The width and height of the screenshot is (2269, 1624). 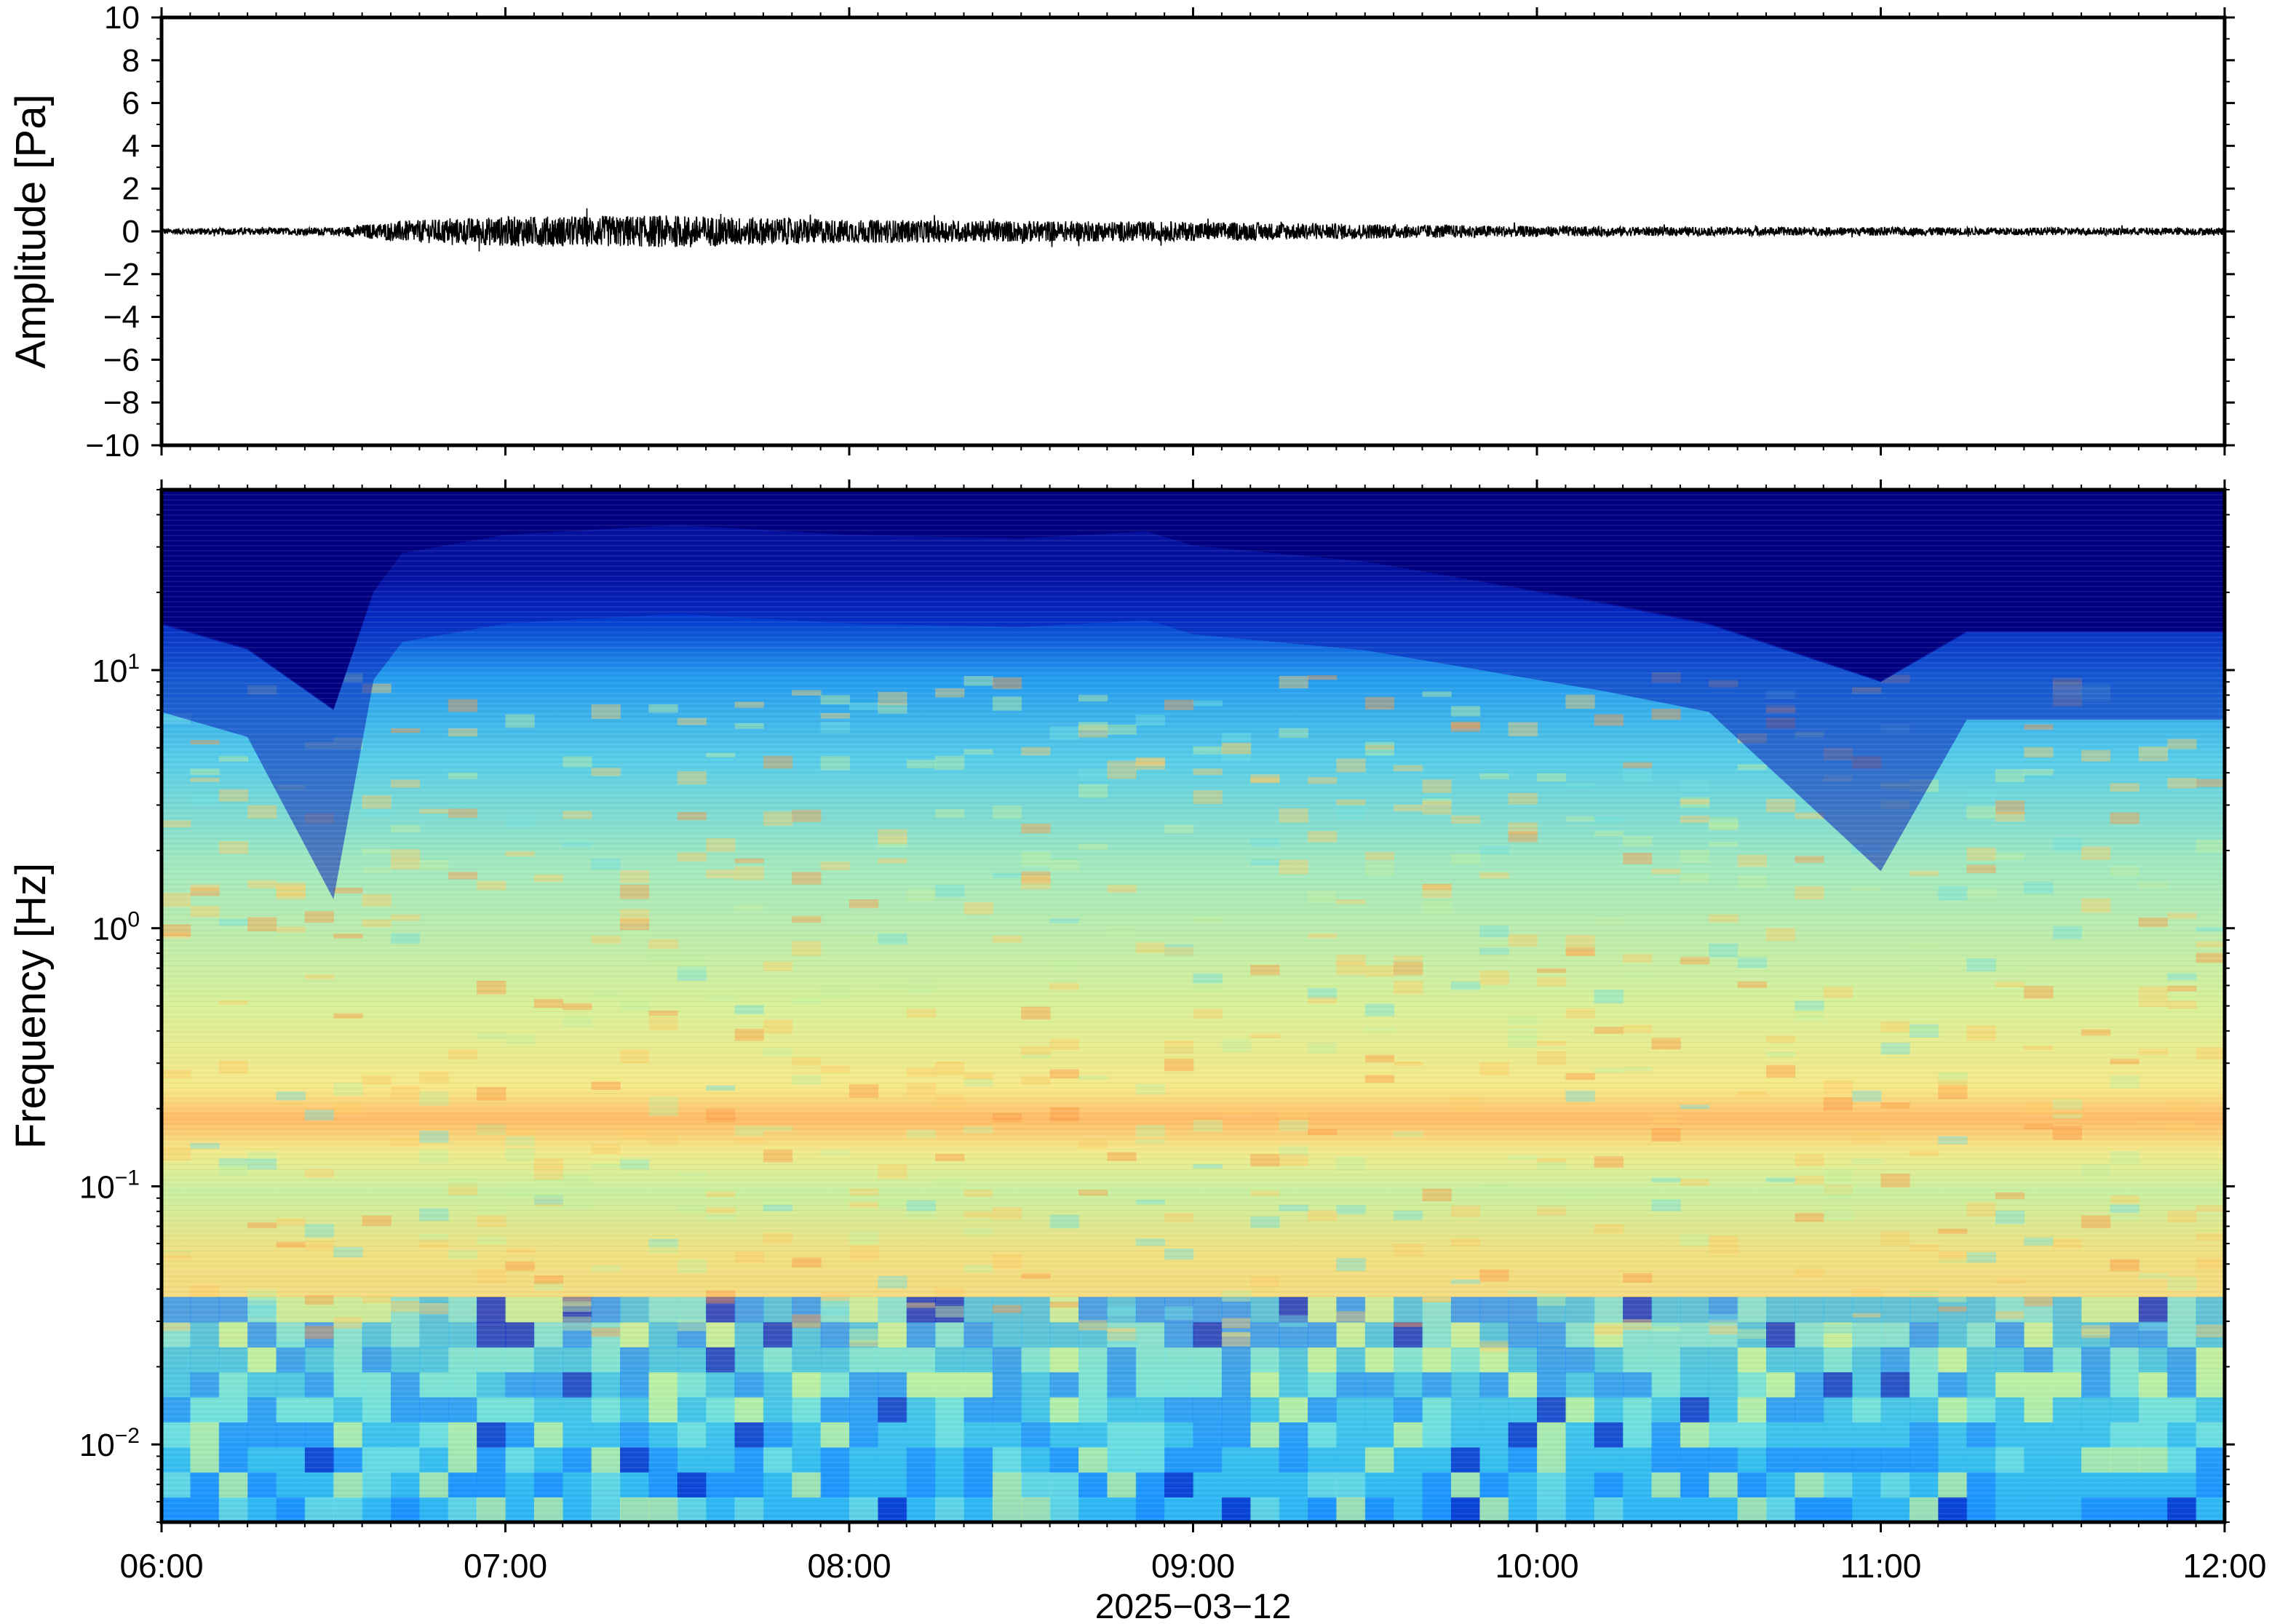 I want to click on date-axis-label: 2025−03−12, so click(x=1193, y=1606).